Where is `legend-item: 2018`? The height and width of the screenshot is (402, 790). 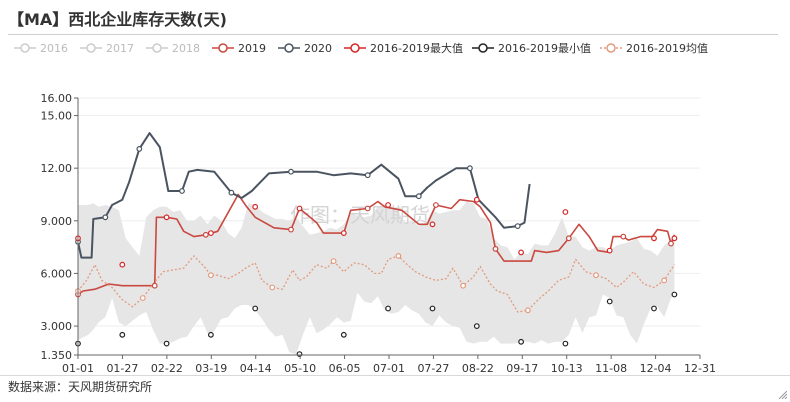 legend-item: 2018 is located at coordinates (173, 48).